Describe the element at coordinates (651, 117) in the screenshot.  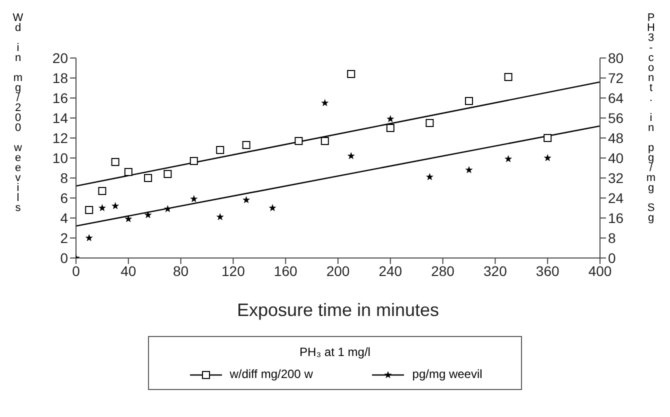
I see `y2-axis-title: PH3-cont. in pg/mg Sg` at that location.